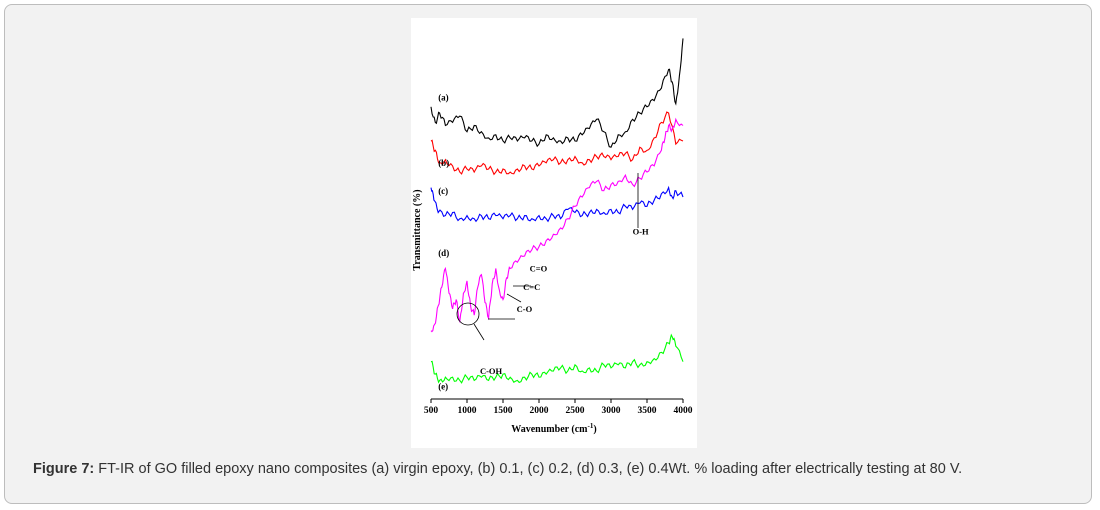  Describe the element at coordinates (491, 371) in the screenshot. I see `annotation-coh: C-OH` at that location.